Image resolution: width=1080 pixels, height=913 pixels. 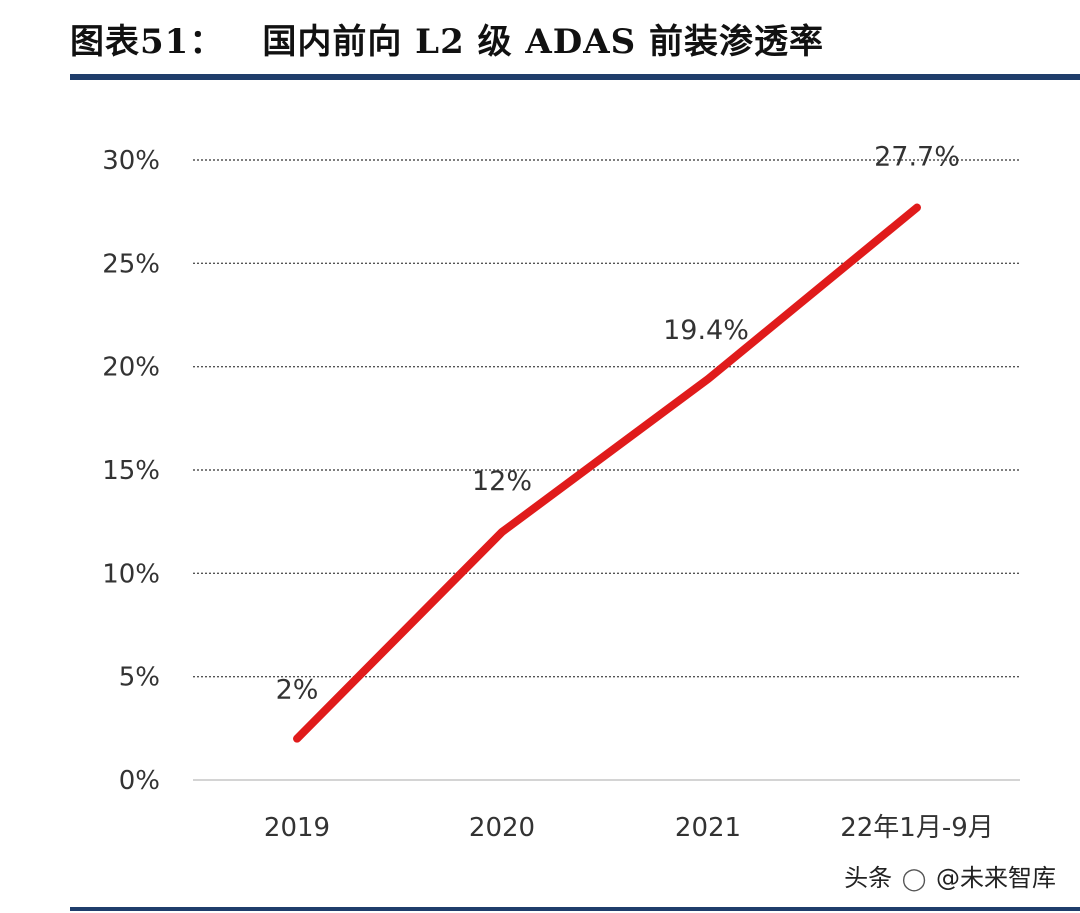 I want to click on chart-title: 国内前向 L2 级 ADAS 前装渗透率, so click(x=543, y=42).